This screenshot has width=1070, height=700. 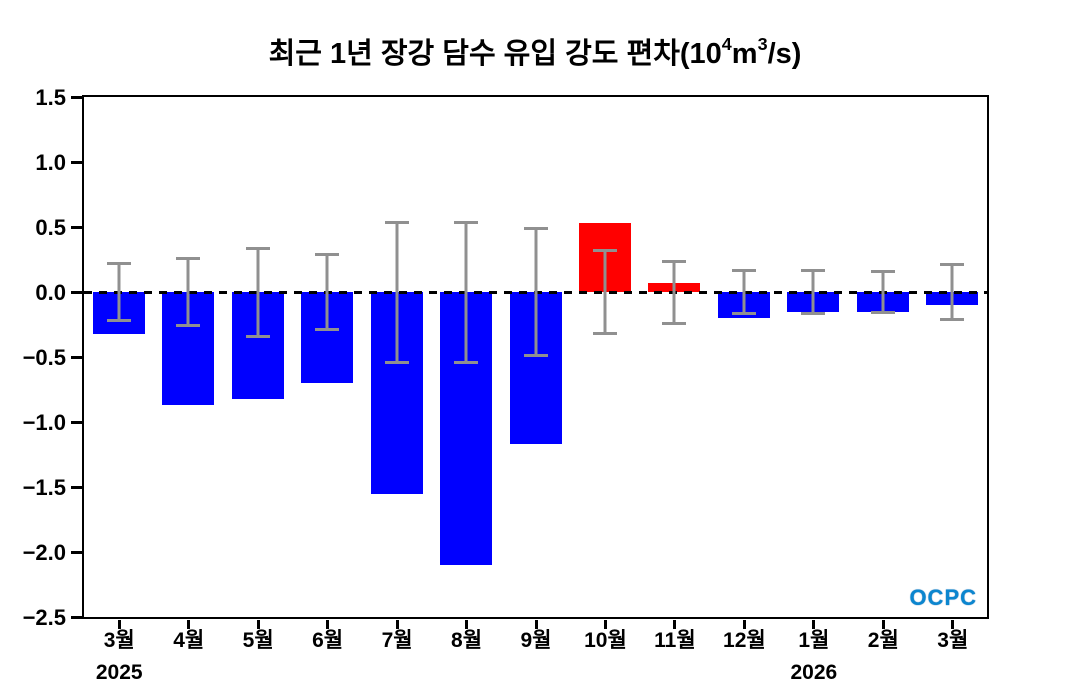 I want to click on error-bar-7월, so click(x=396, y=292).